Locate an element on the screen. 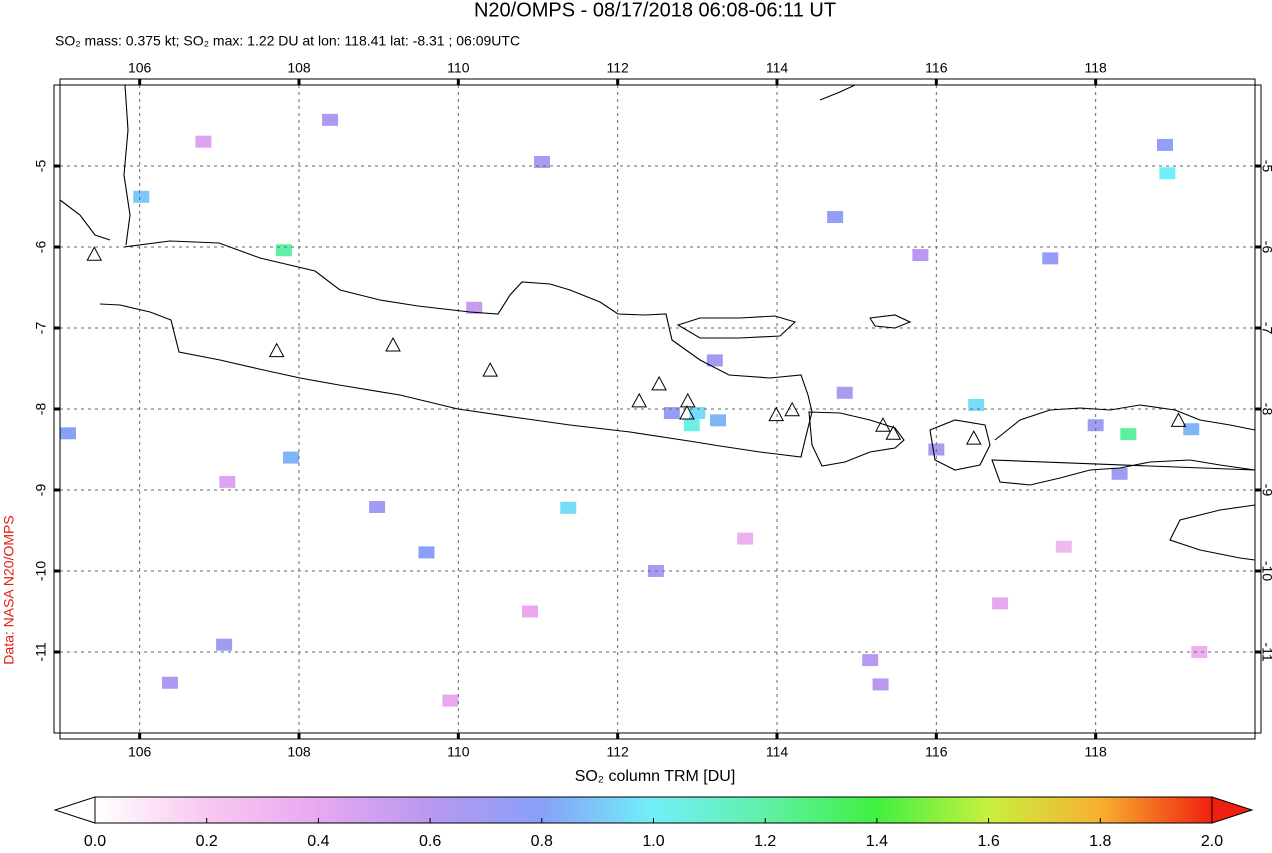 This screenshot has width=1272, height=853. colorbar-tick-label: 2.0 is located at coordinates (1212, 841).